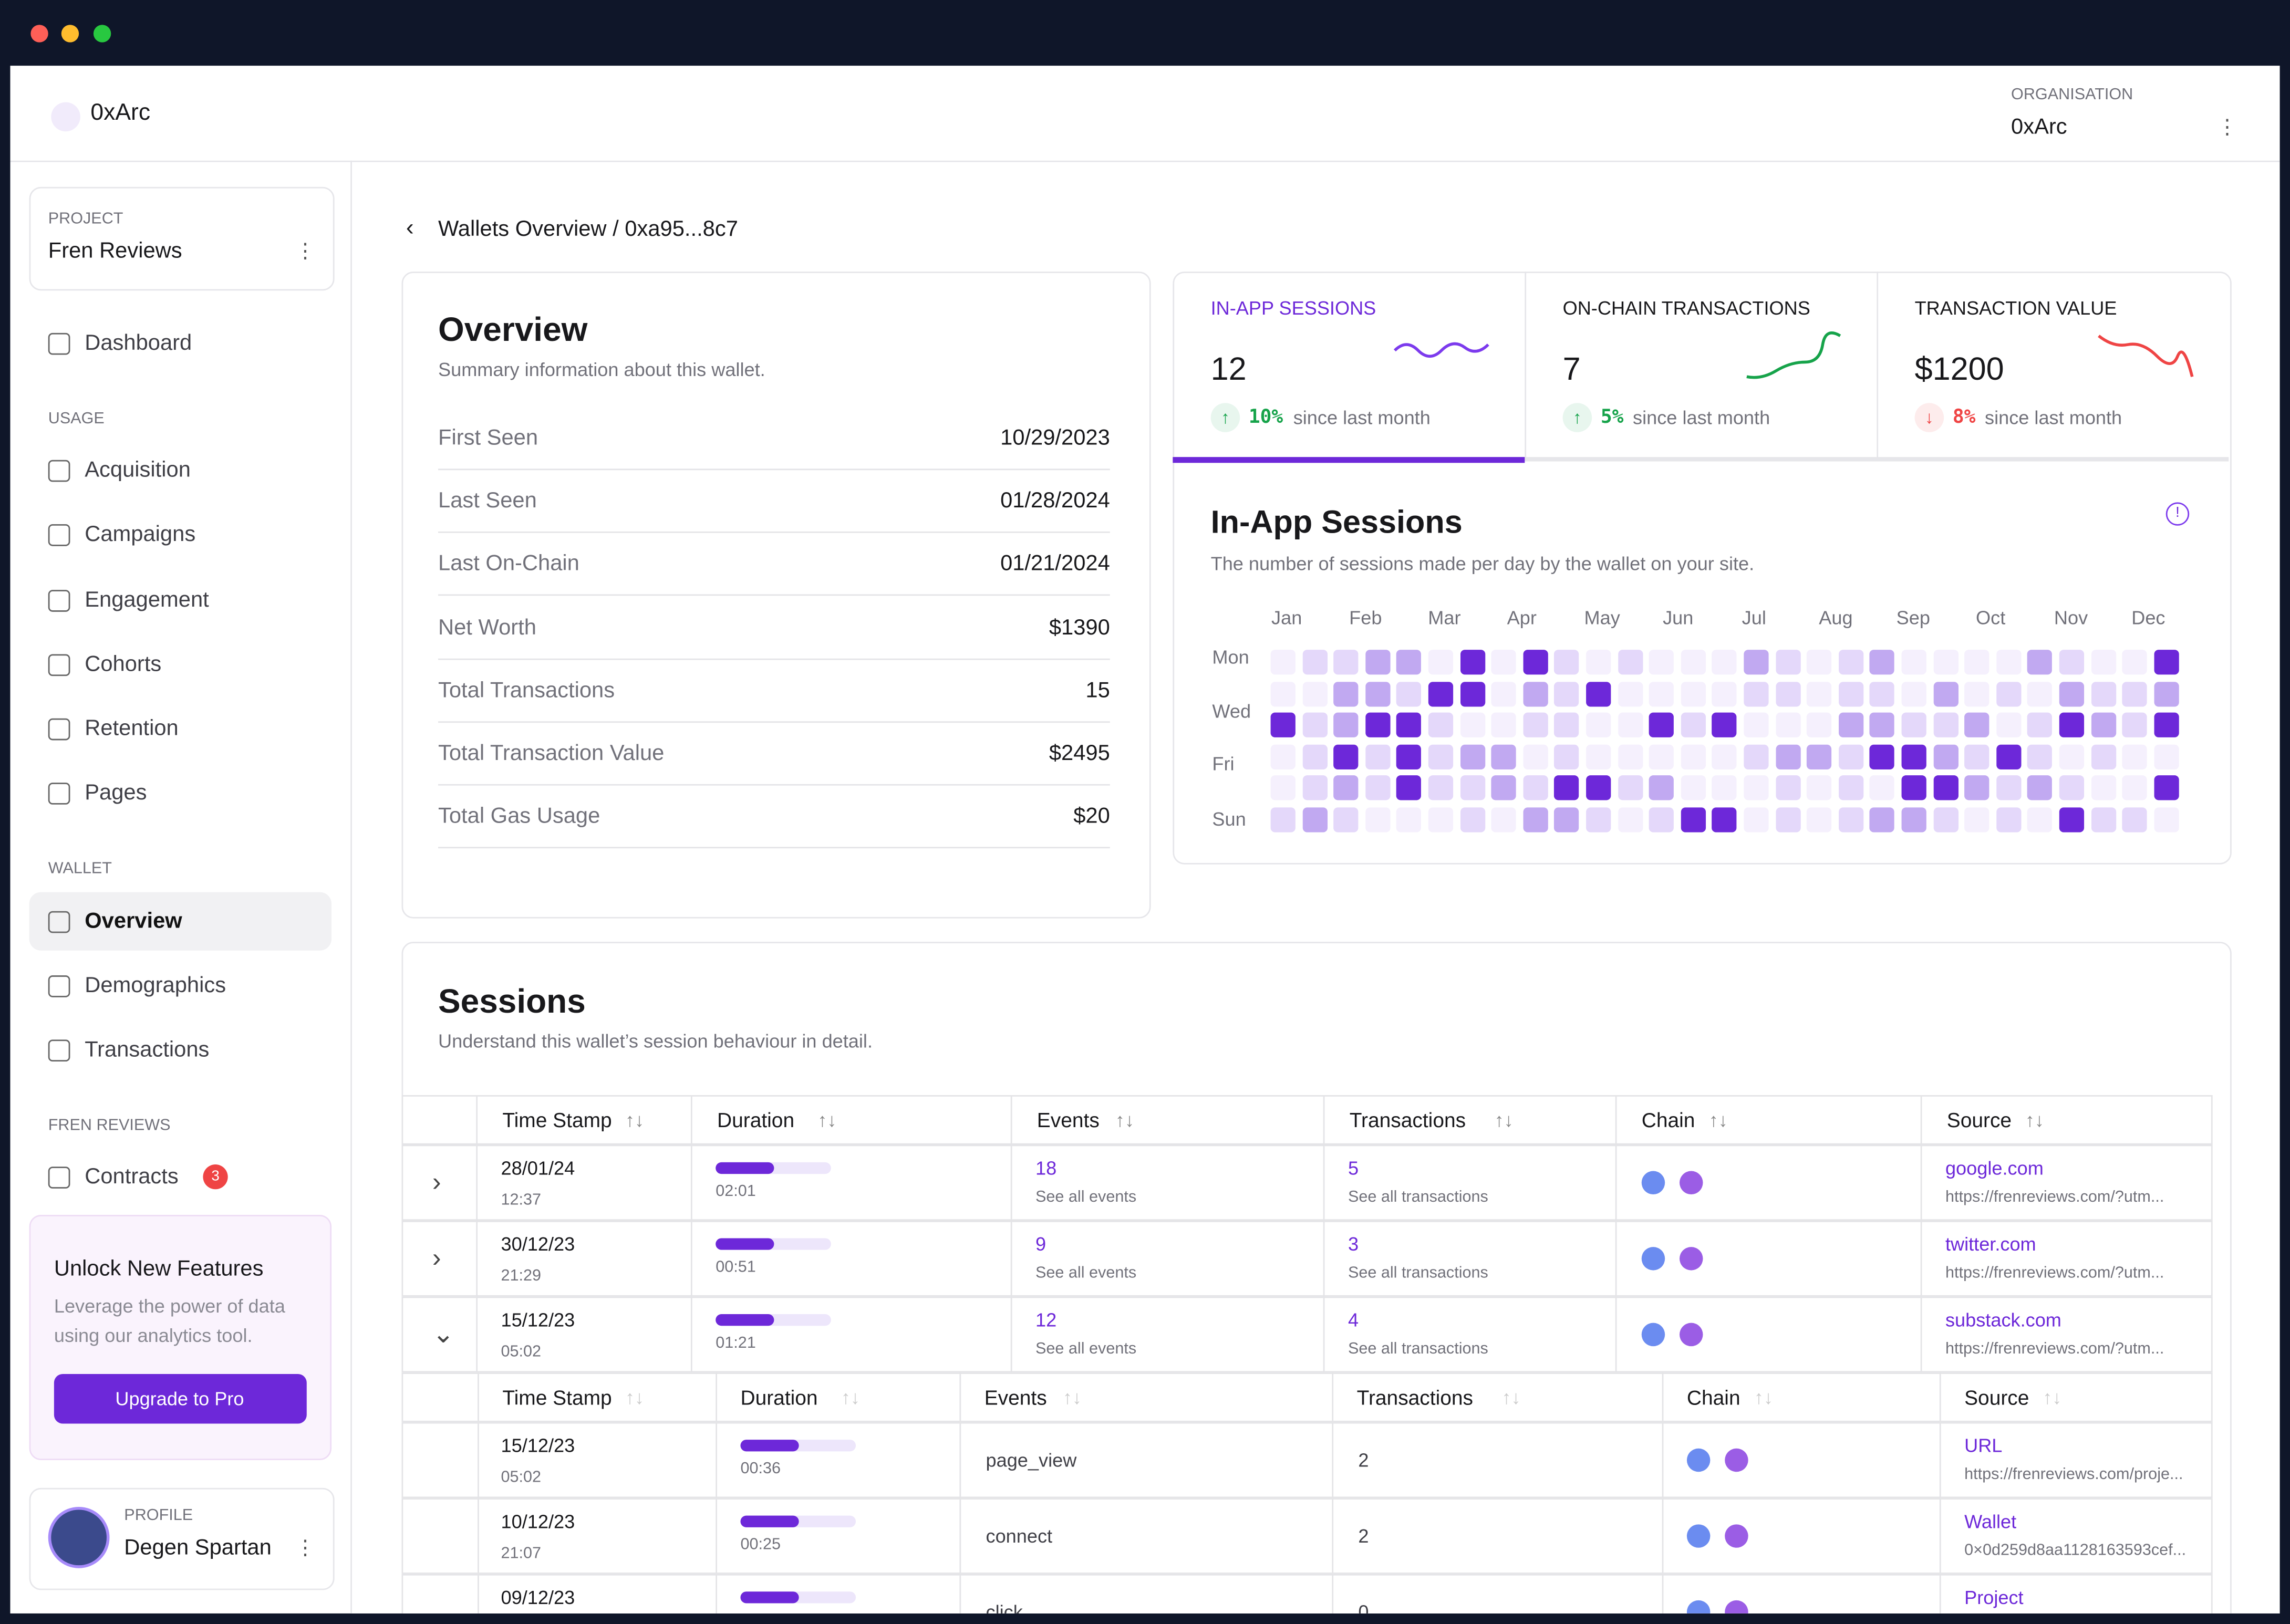  Describe the element at coordinates (1990, 1244) in the screenshot. I see `source: twitter.com` at that location.